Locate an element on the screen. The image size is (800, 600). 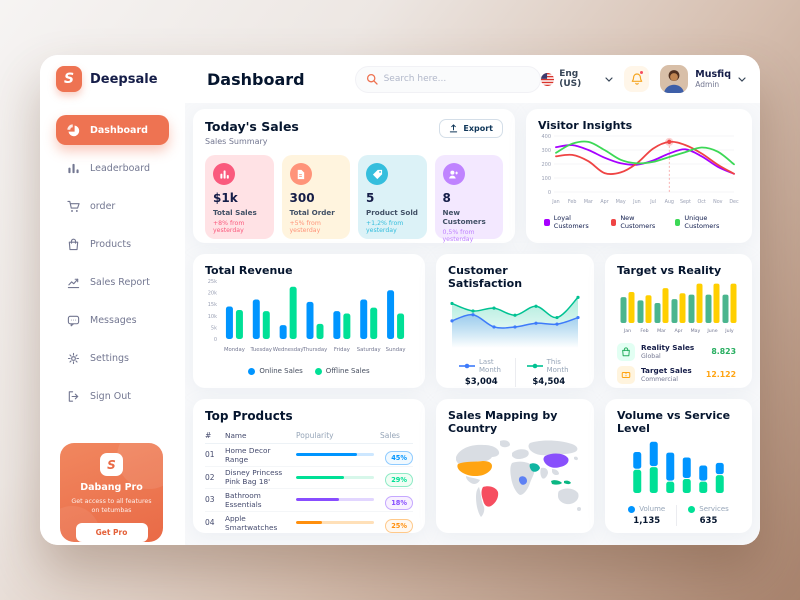
sidebar-item-settings: Settings is located at coordinates (112, 358).